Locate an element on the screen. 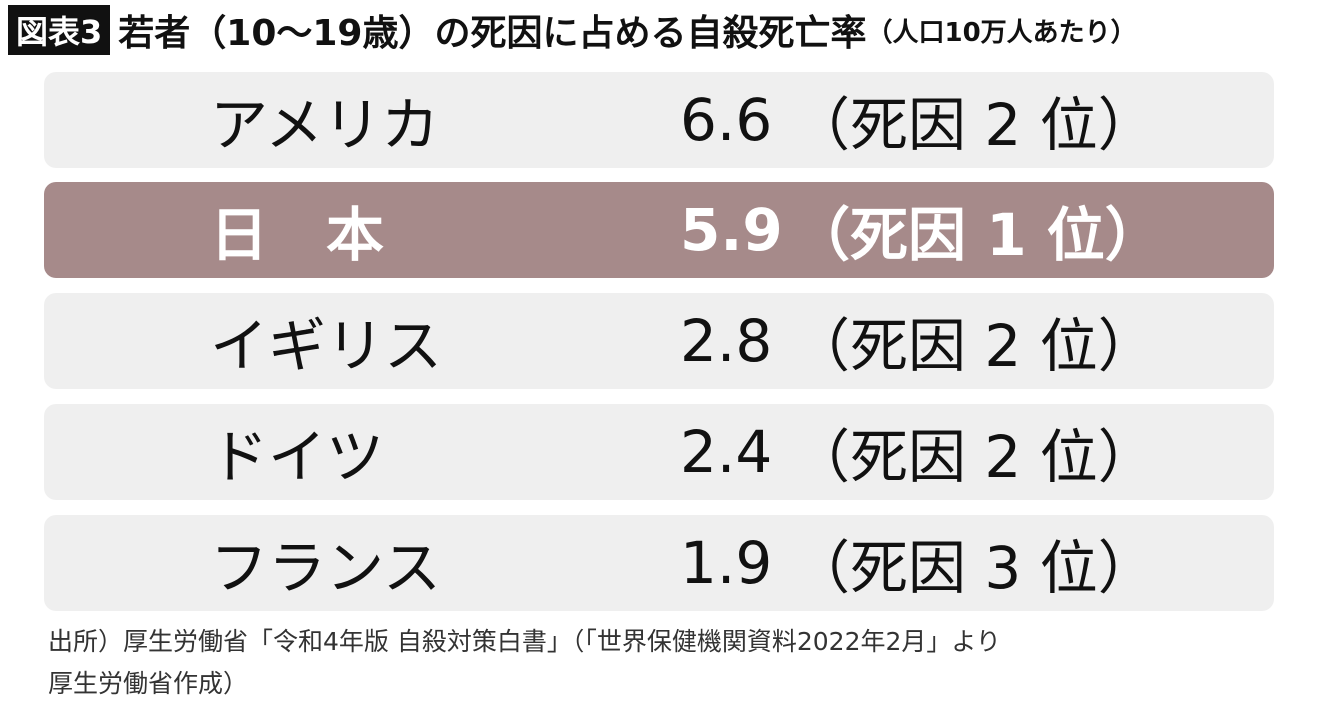 The height and width of the screenshot is (703, 1340). country: 日 本 is located at coordinates (297, 235).